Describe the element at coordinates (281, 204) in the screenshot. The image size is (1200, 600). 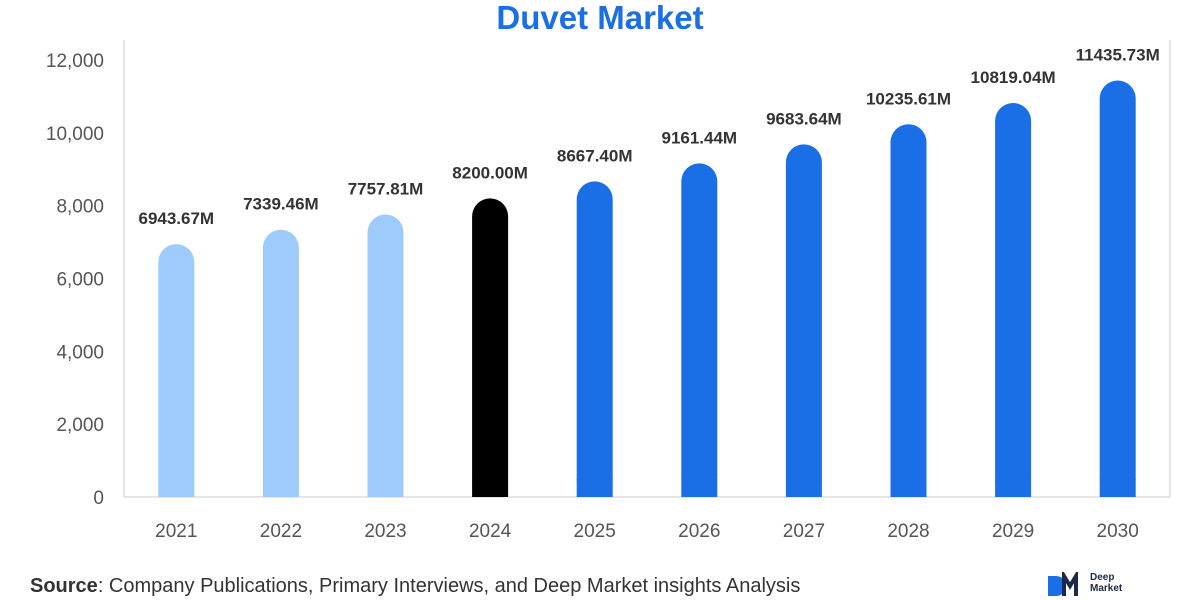
I see `data-label: 7339.46M` at that location.